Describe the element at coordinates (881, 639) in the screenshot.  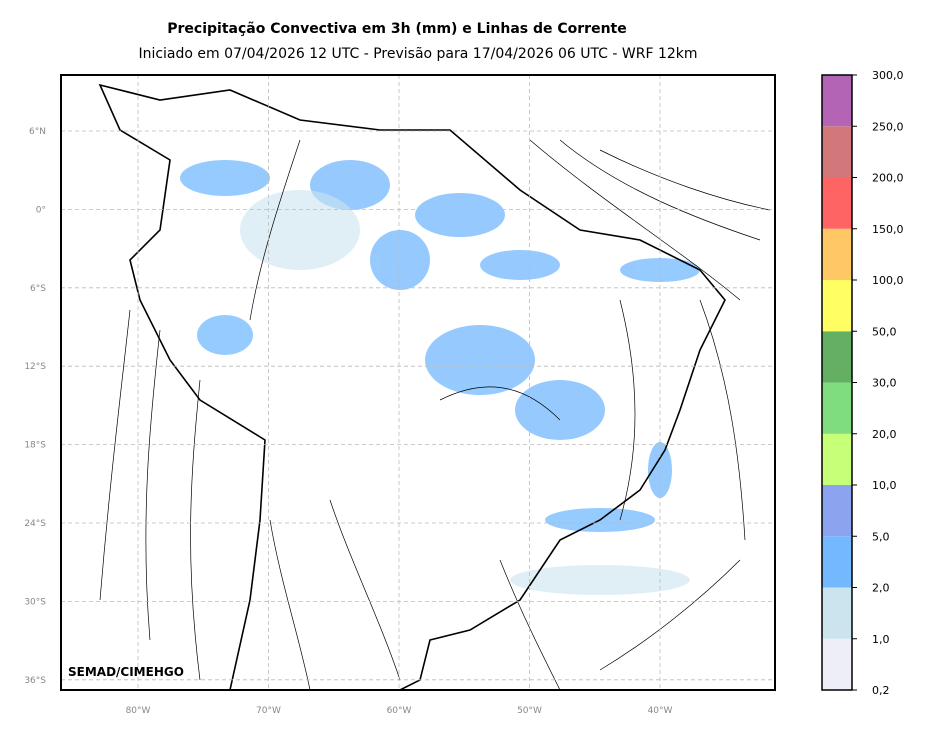
I see `colorbar-label: 1,0` at that location.